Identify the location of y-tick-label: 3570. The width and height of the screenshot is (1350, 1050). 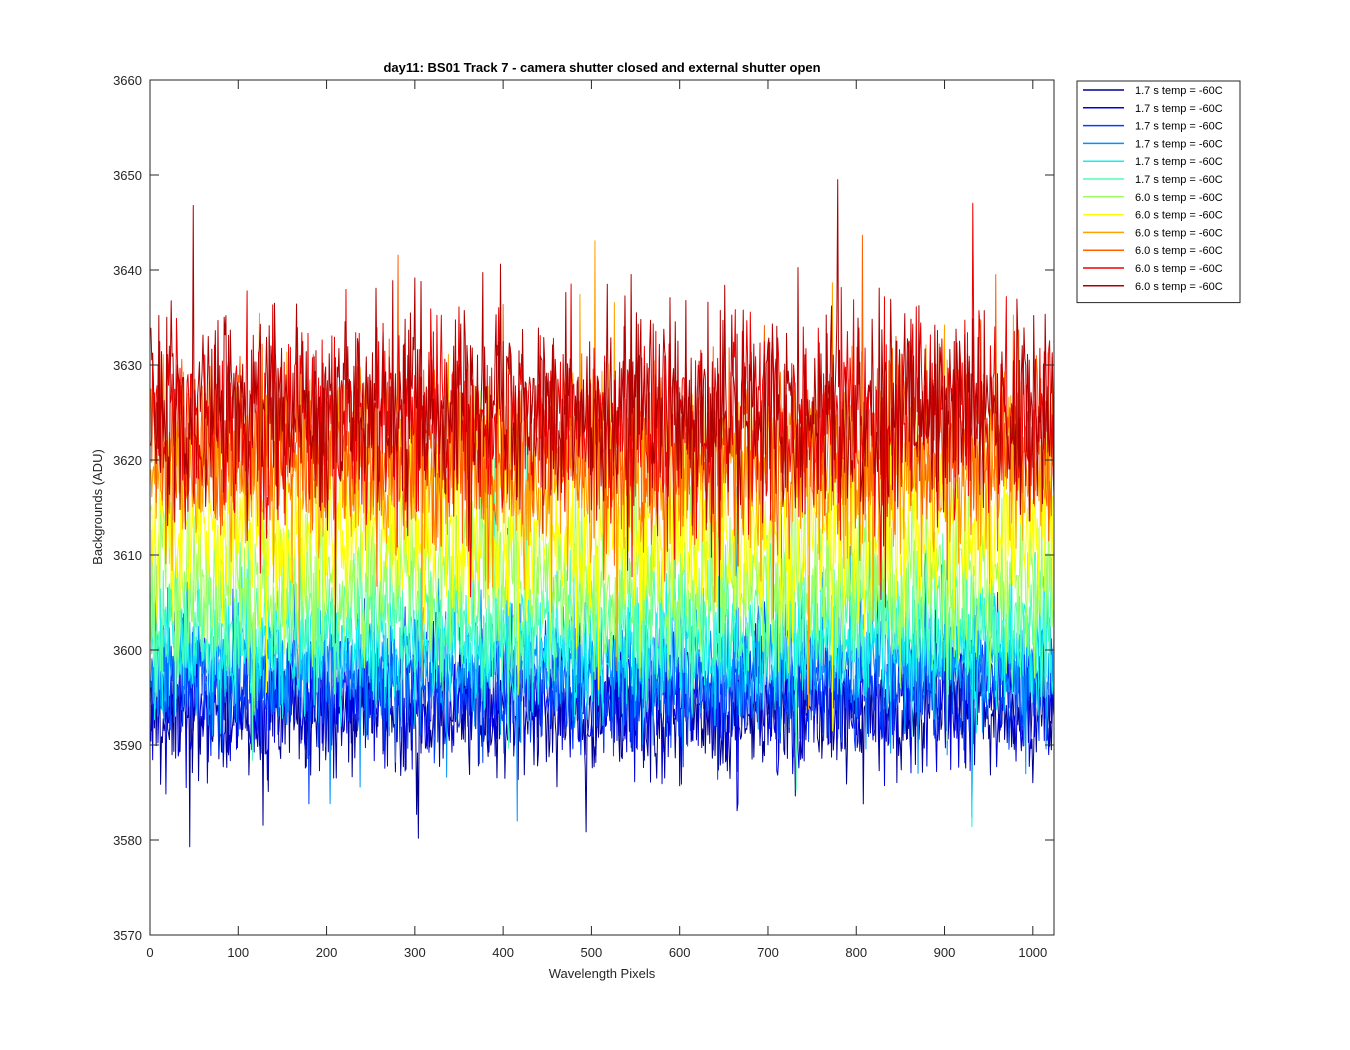
(127, 935).